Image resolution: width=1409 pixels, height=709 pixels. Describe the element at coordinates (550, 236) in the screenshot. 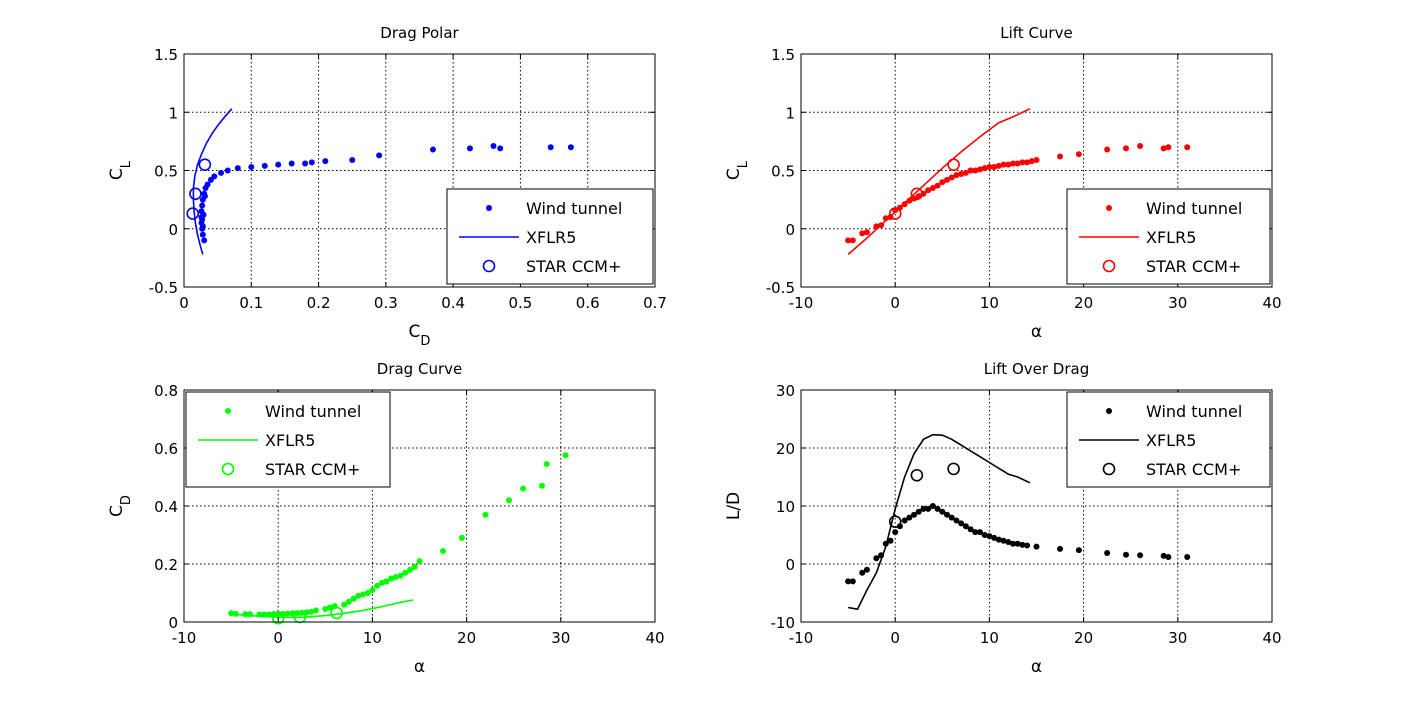

I see `legend: Wind tunnel XFLR5 STAR CCM+` at that location.